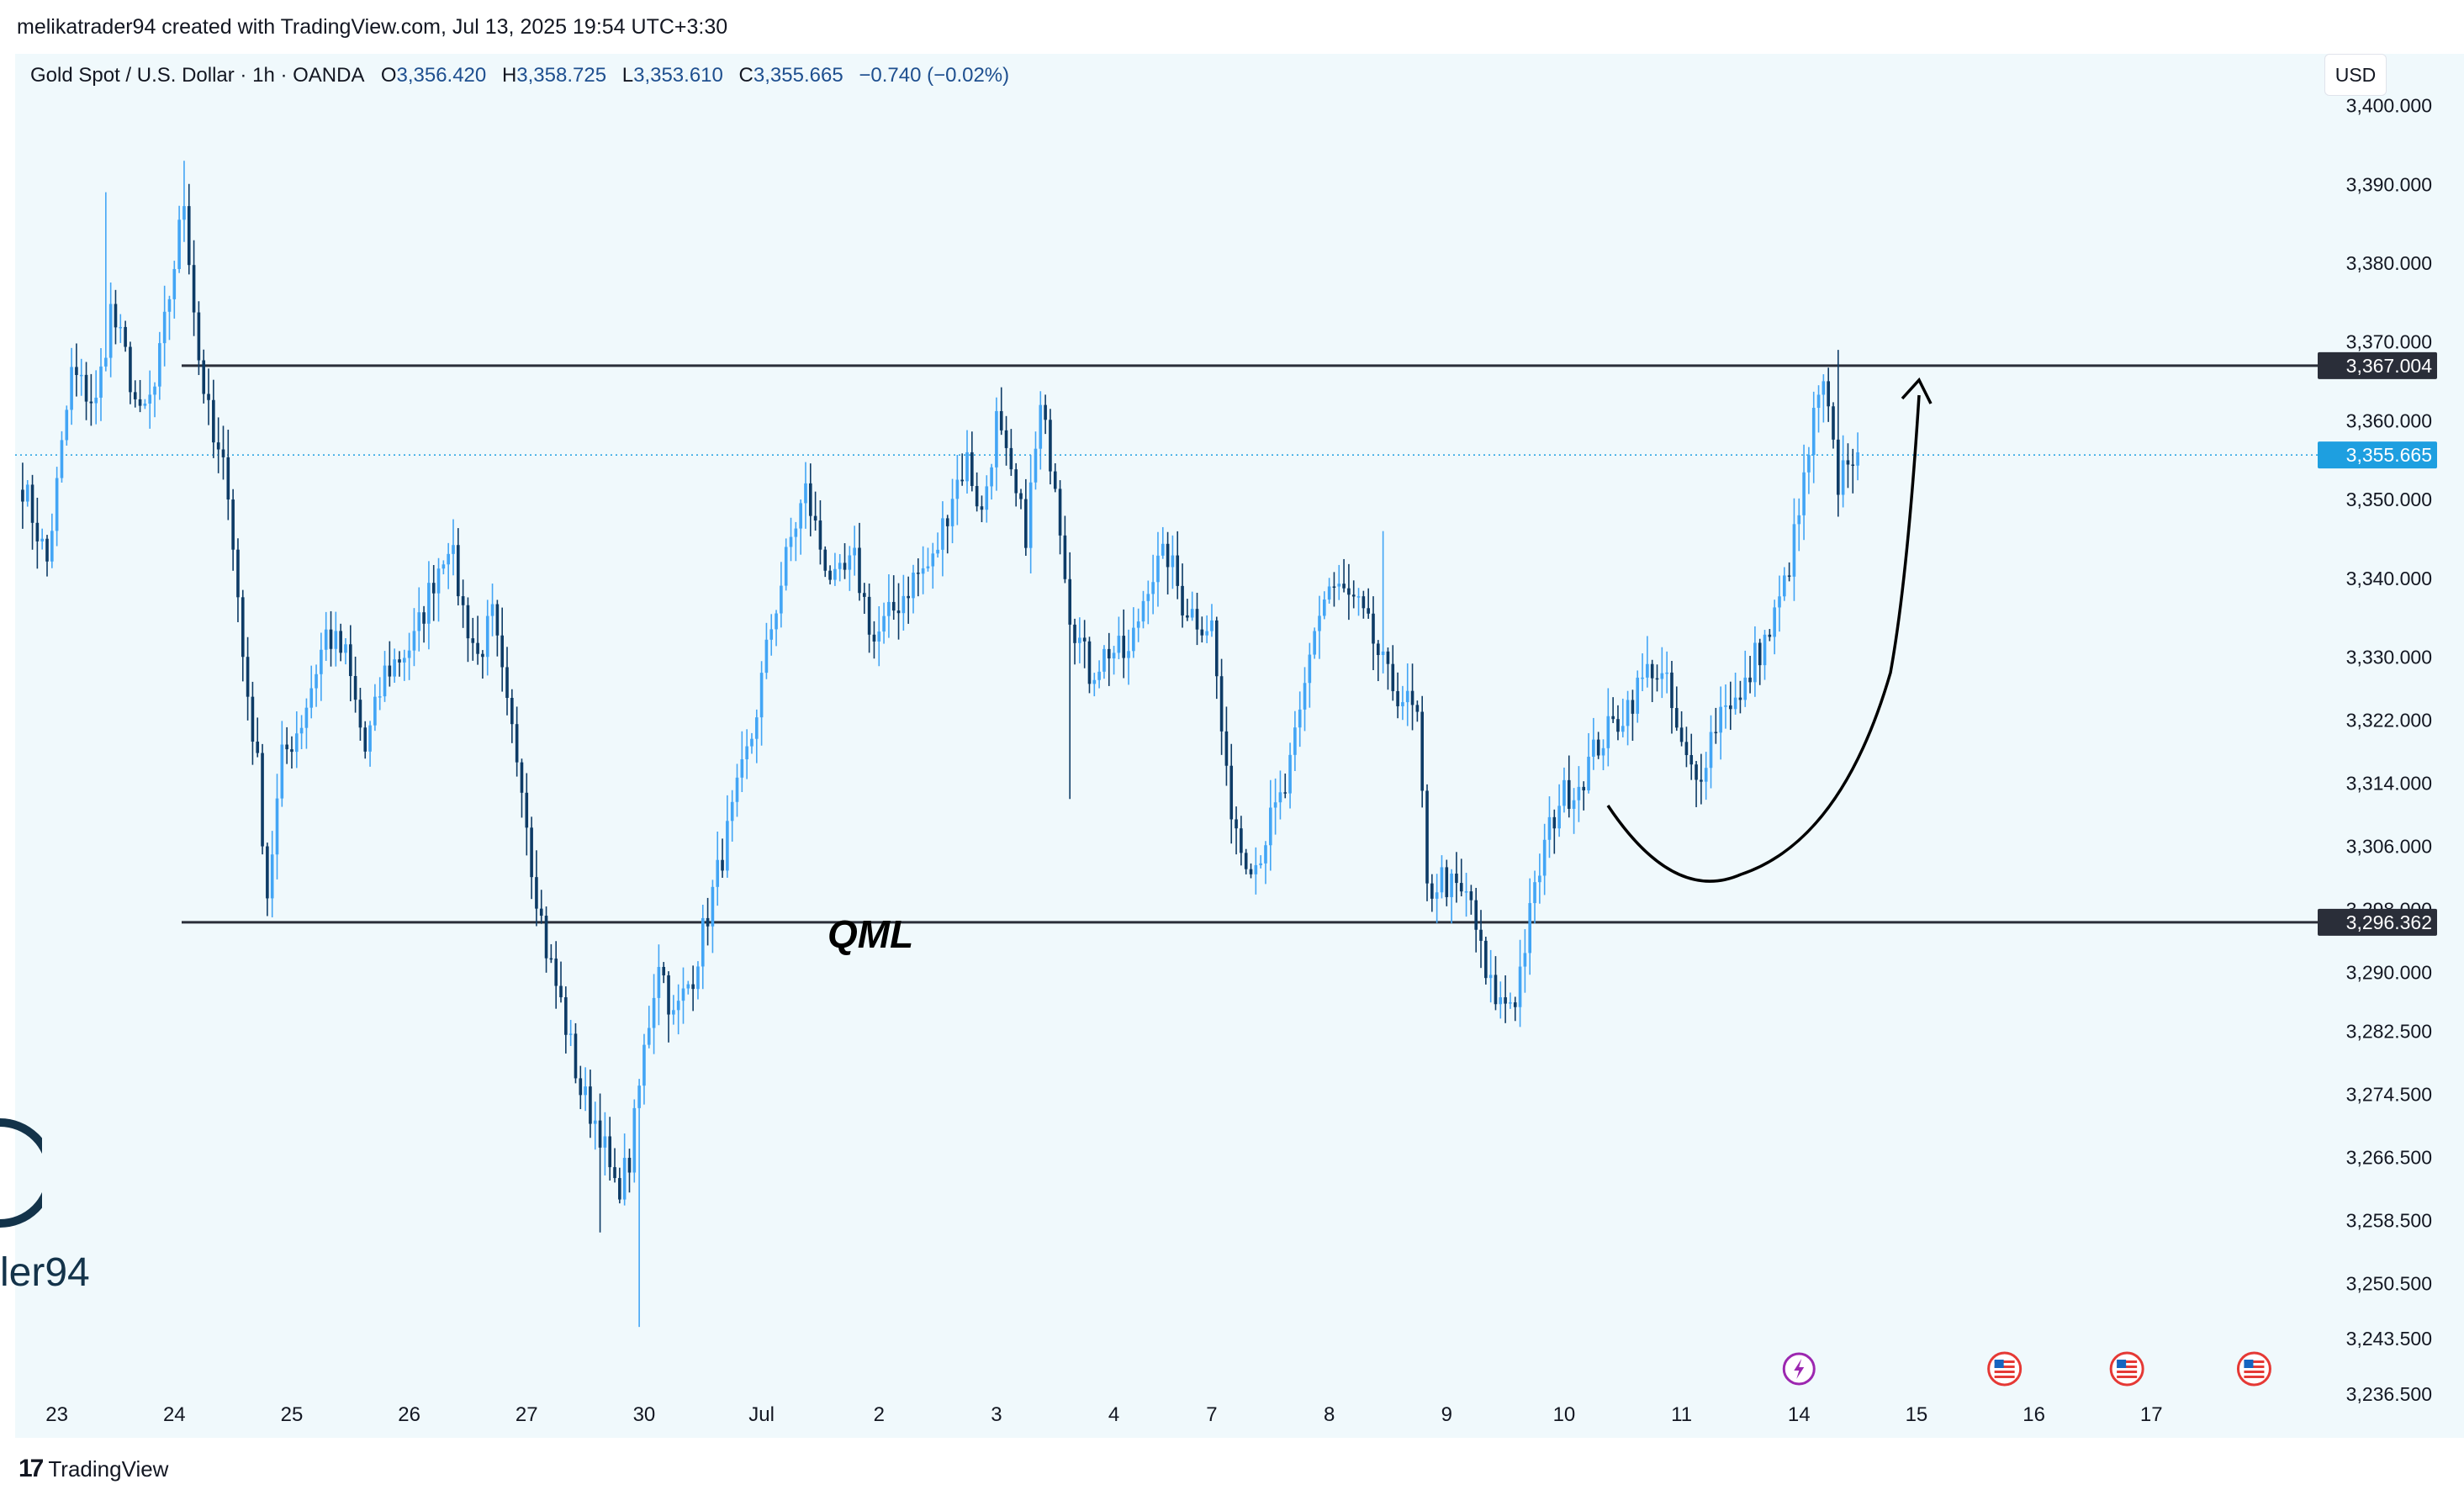 Image resolution: width=2464 pixels, height=1495 pixels. Describe the element at coordinates (2126, 1369) in the screenshot. I see `us-flag-event-icon` at that location.